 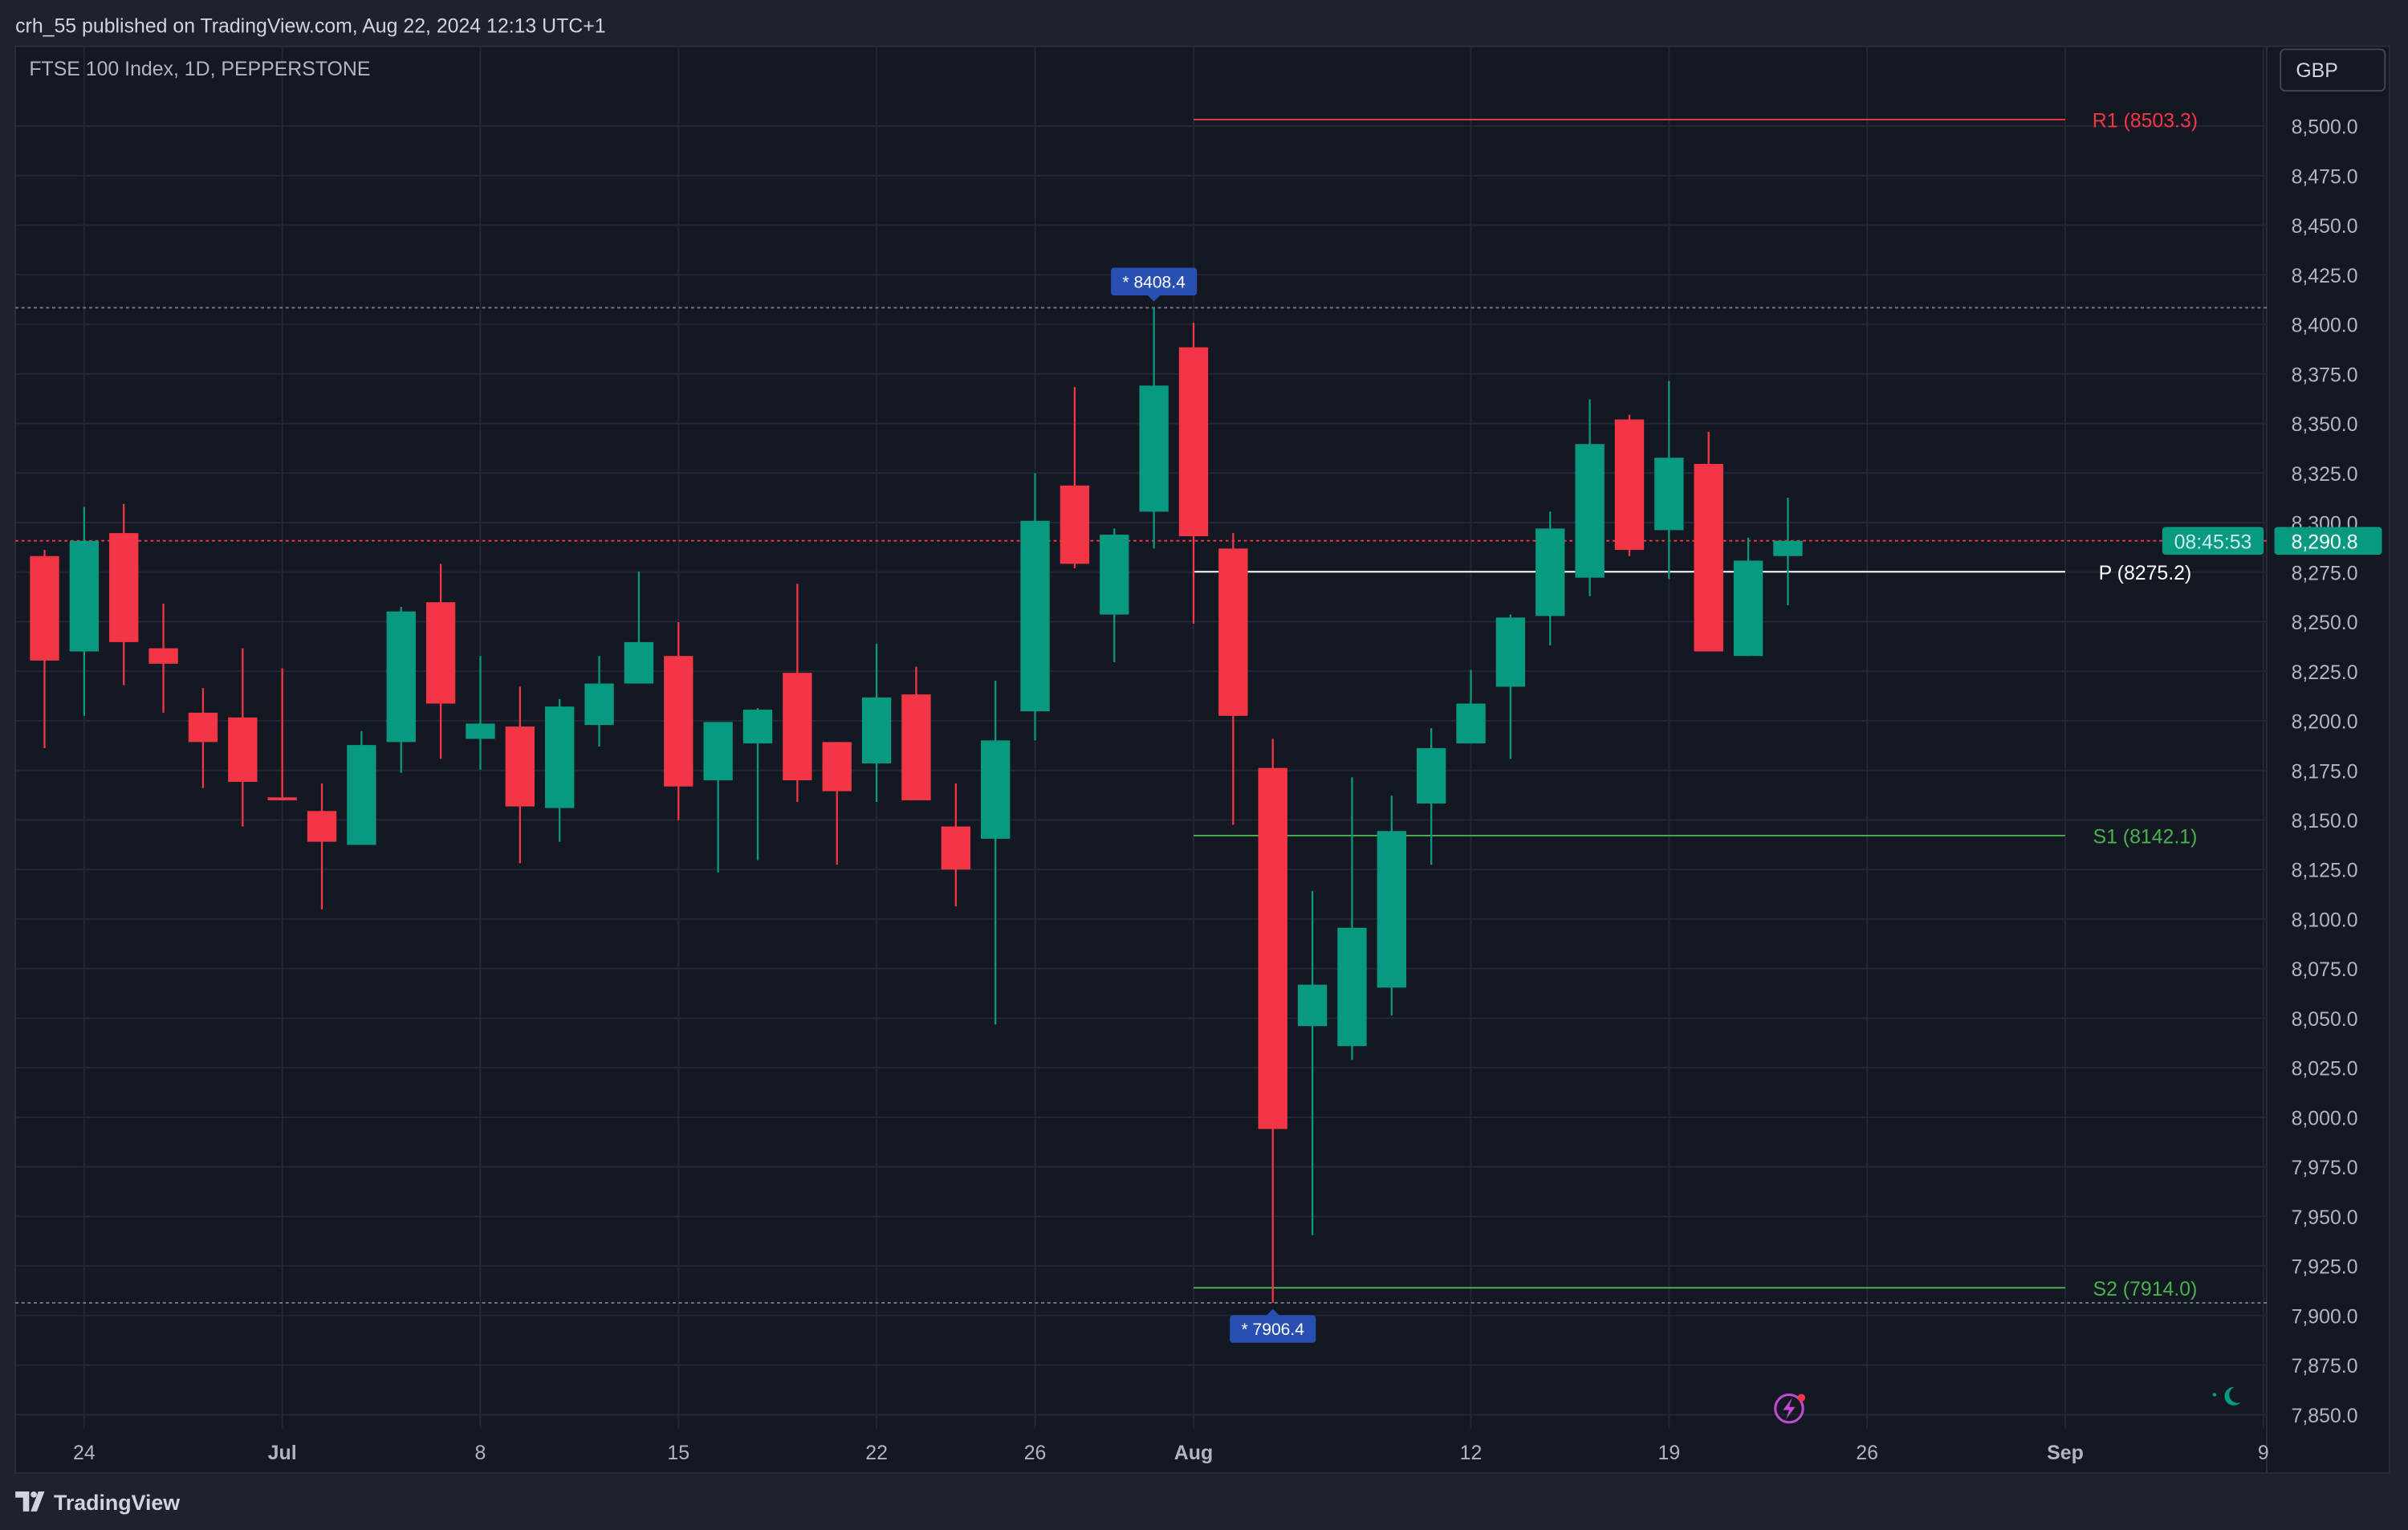 I want to click on countdown-badge, so click(x=2213, y=541).